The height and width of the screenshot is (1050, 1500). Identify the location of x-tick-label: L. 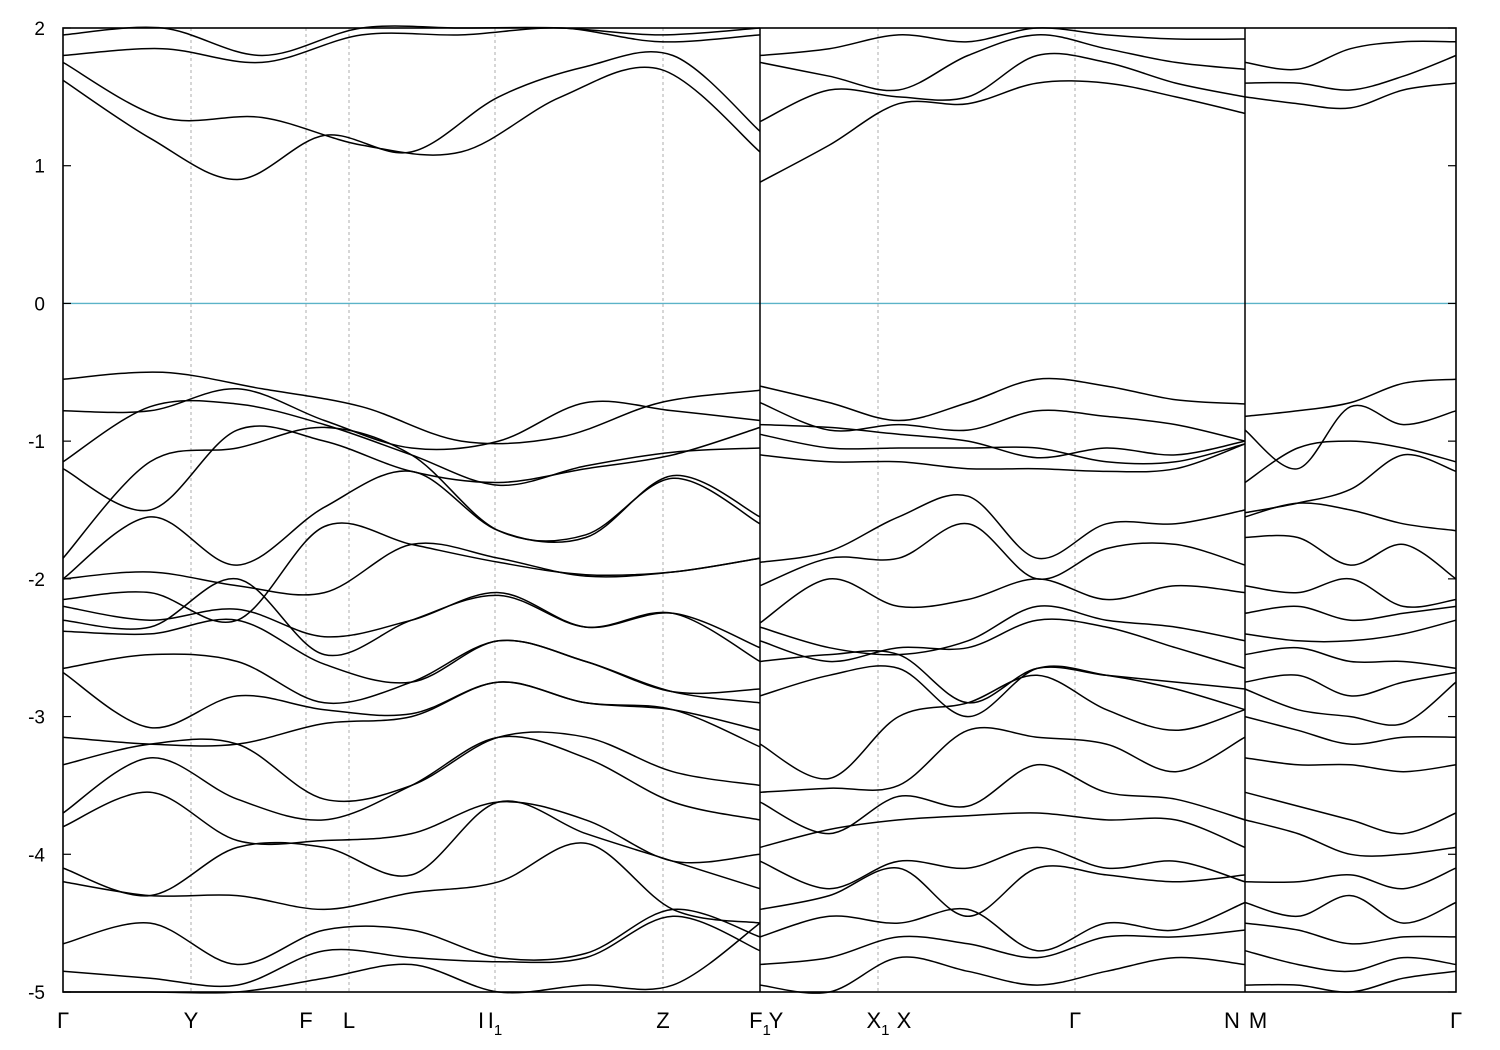
(349, 1020).